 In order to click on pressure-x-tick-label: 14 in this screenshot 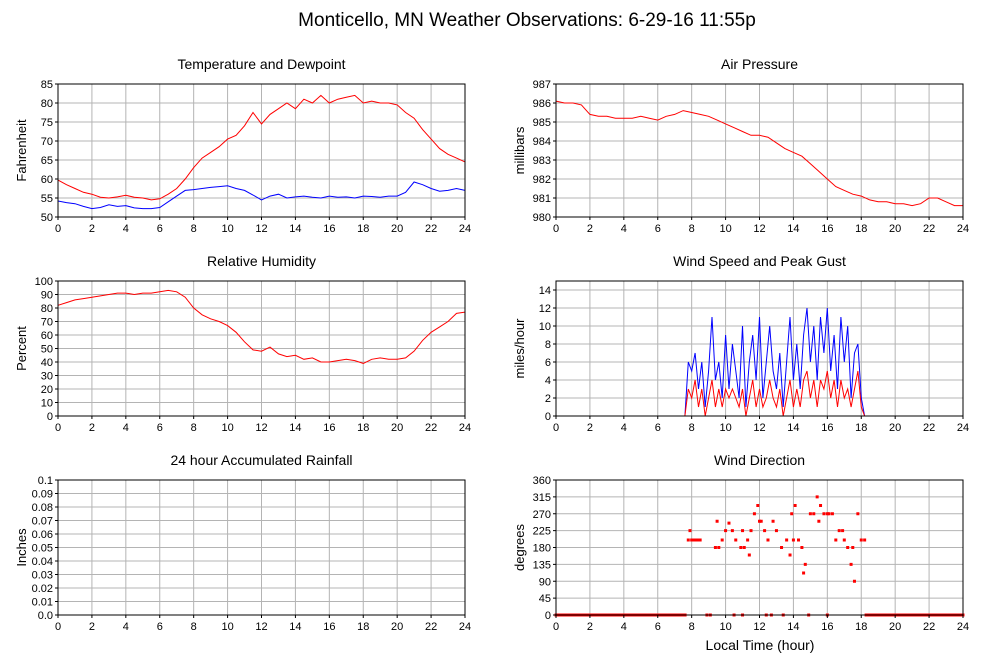, I will do `click(793, 229)`.